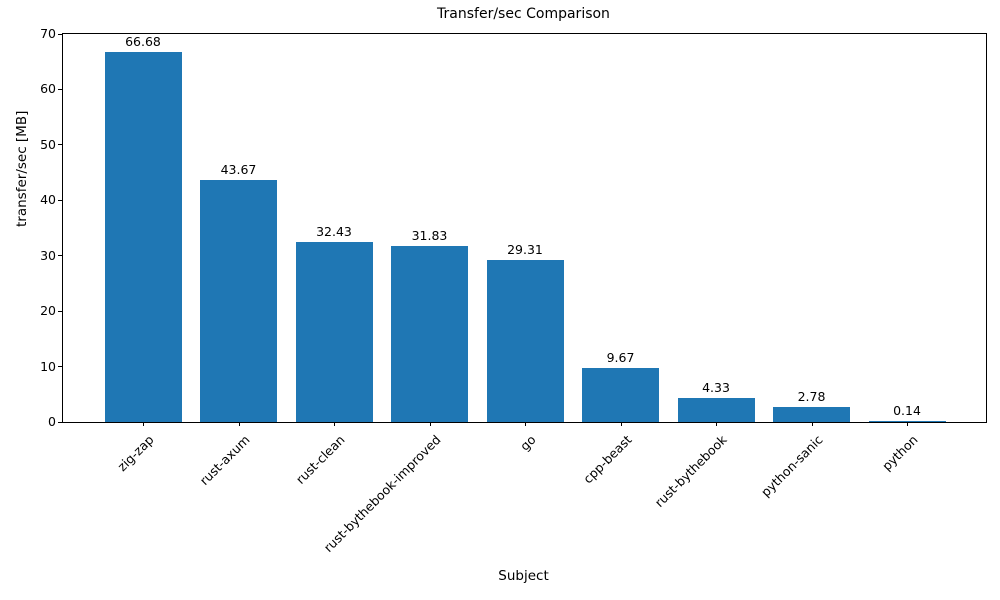  I want to click on bar-rust-clean, so click(334, 332).